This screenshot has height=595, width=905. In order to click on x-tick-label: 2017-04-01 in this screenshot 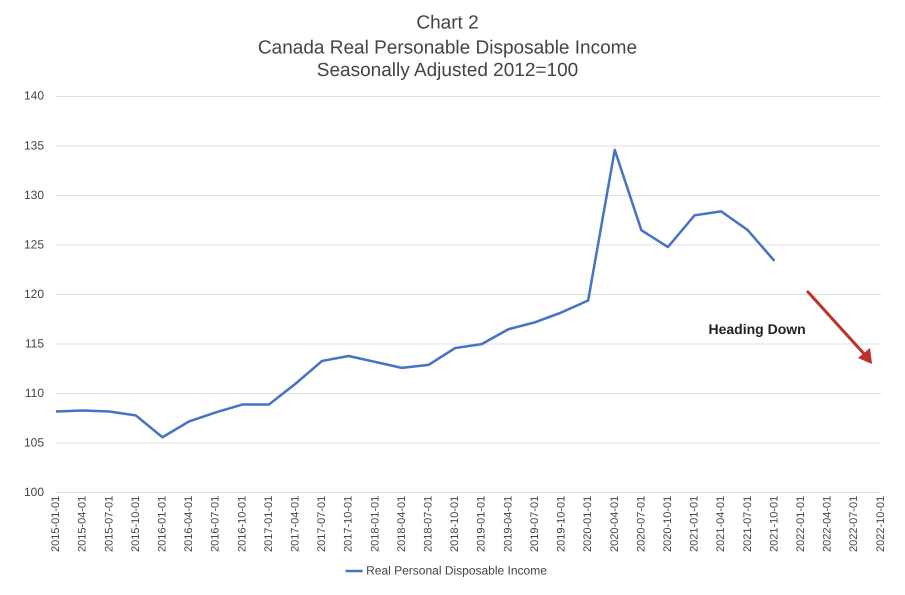, I will do `click(296, 524)`.